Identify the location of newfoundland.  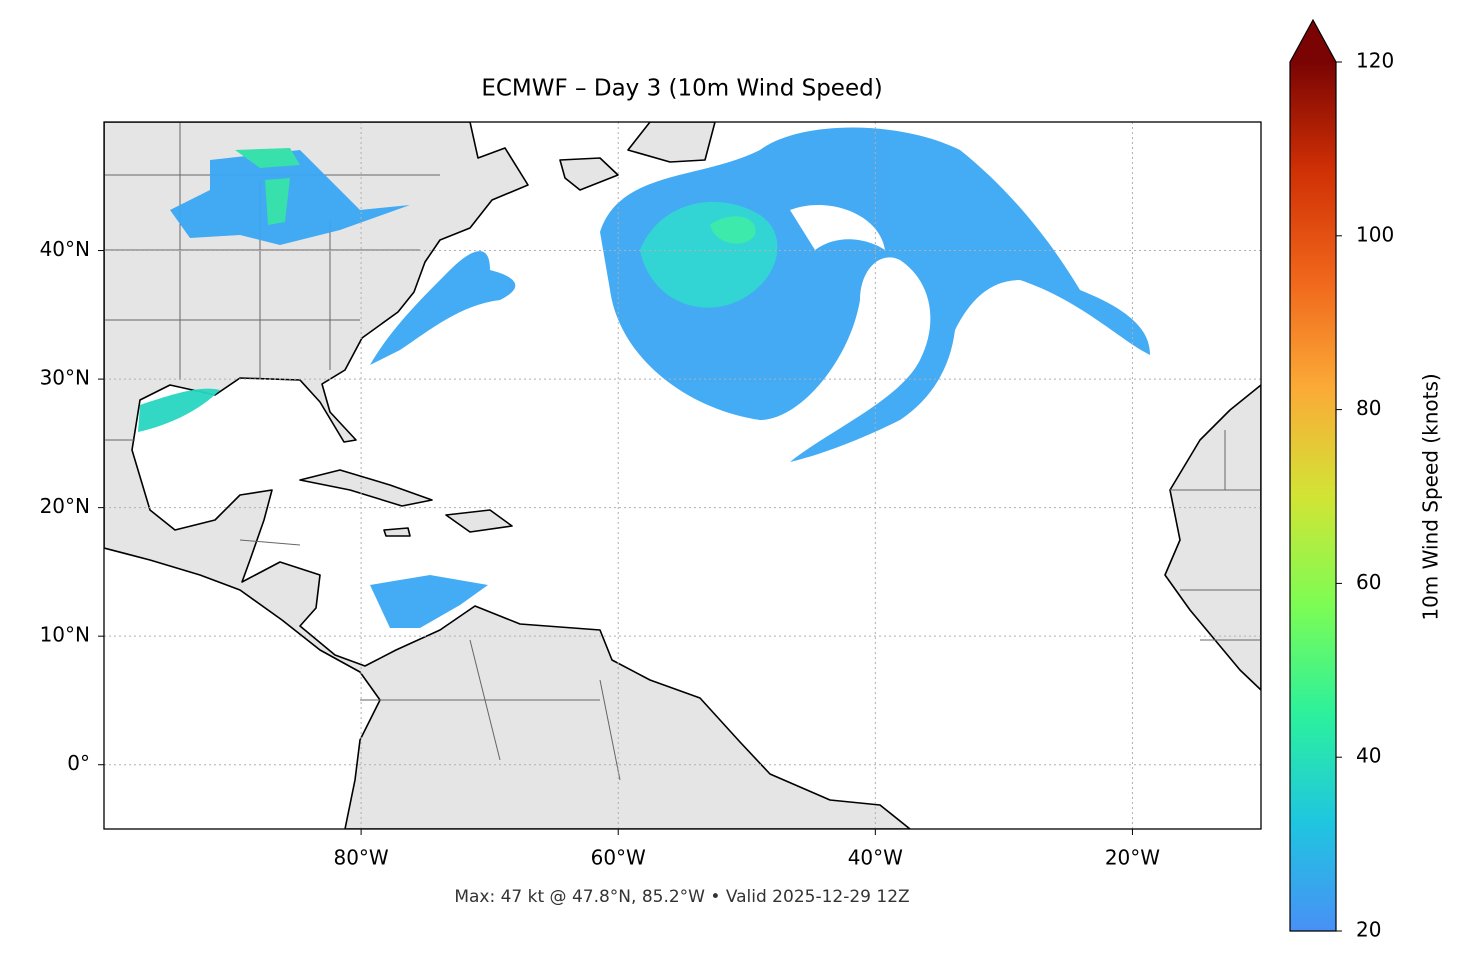
(589, 174).